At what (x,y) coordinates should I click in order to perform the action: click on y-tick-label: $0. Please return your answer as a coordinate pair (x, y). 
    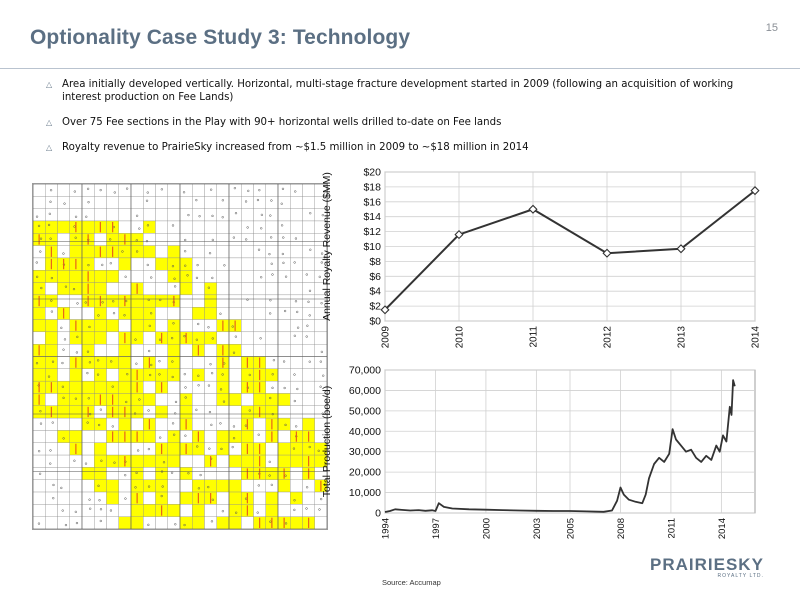
    Looking at the image, I should click on (375, 322).